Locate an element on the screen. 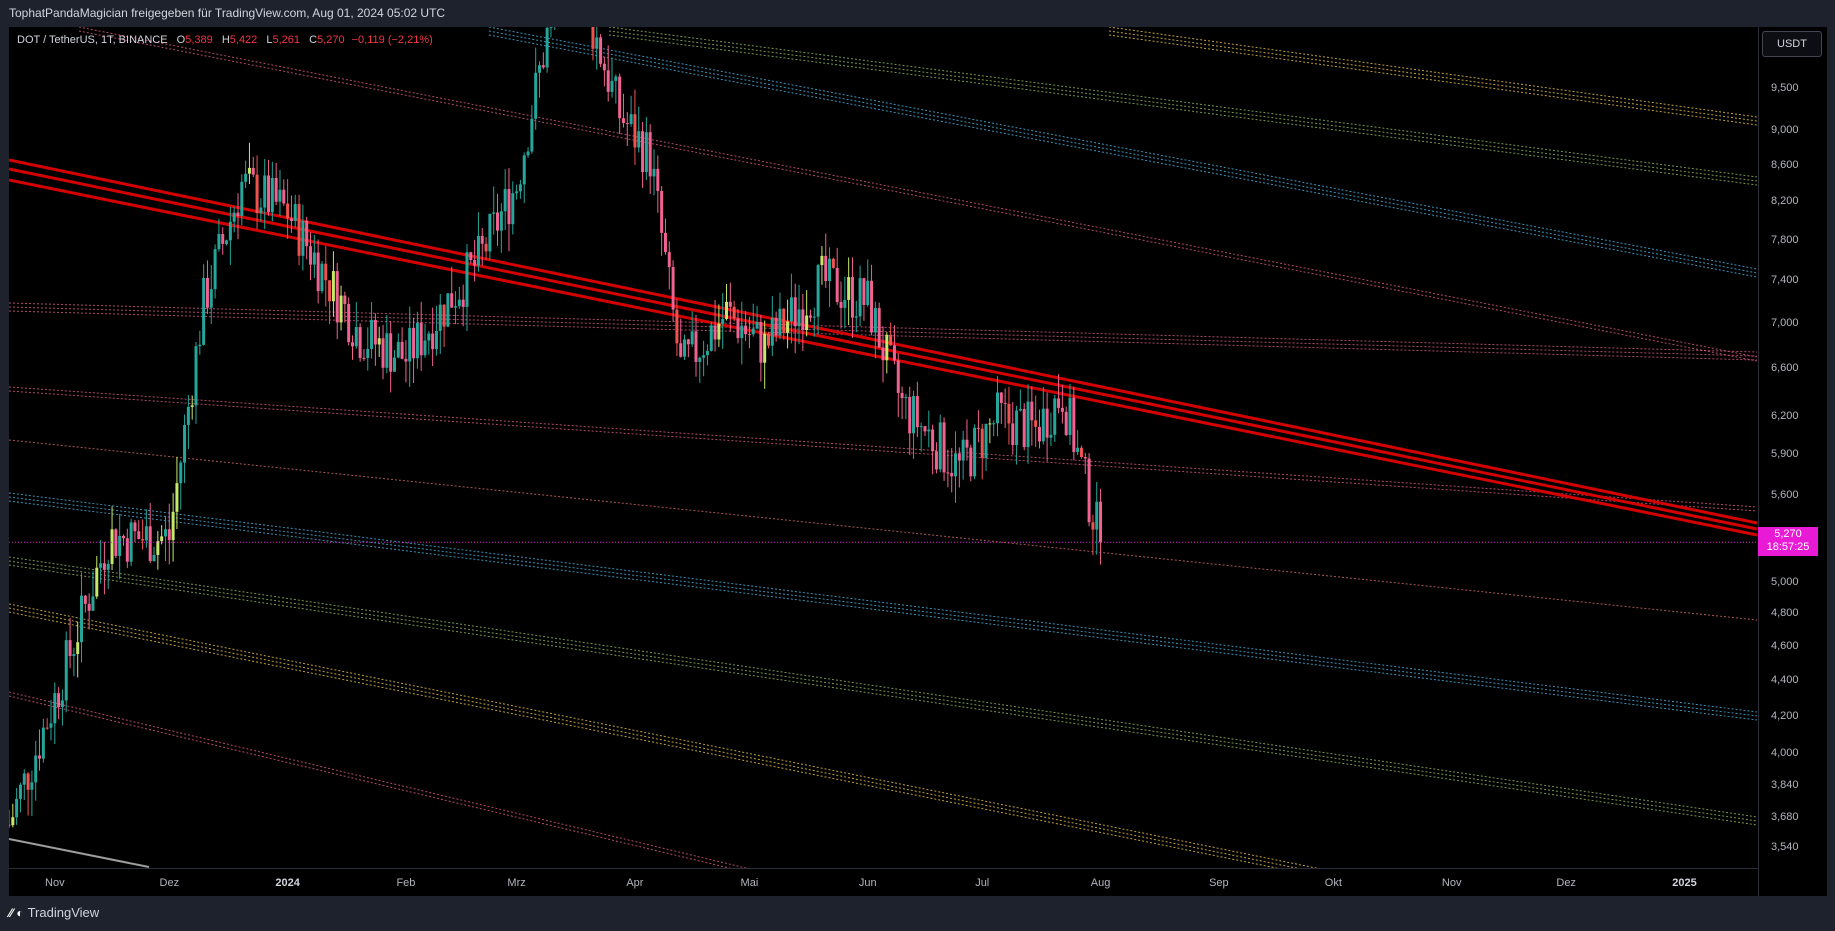 The image size is (1835, 931). time-tick-label: Mrz is located at coordinates (516, 883).